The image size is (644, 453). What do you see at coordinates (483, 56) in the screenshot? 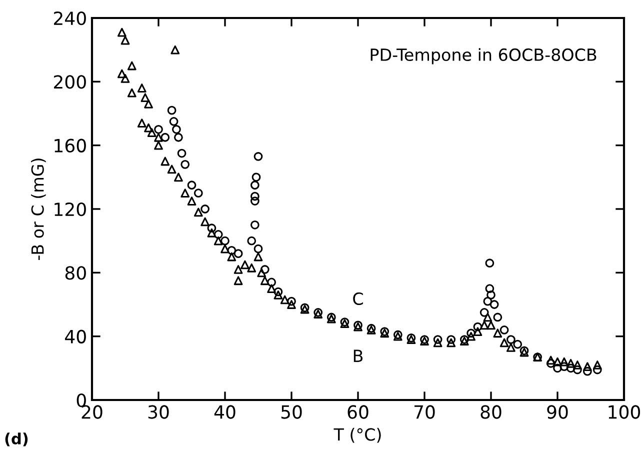
I see `text: PD-Tempone in 6OCB-8OCB` at bounding box center [483, 56].